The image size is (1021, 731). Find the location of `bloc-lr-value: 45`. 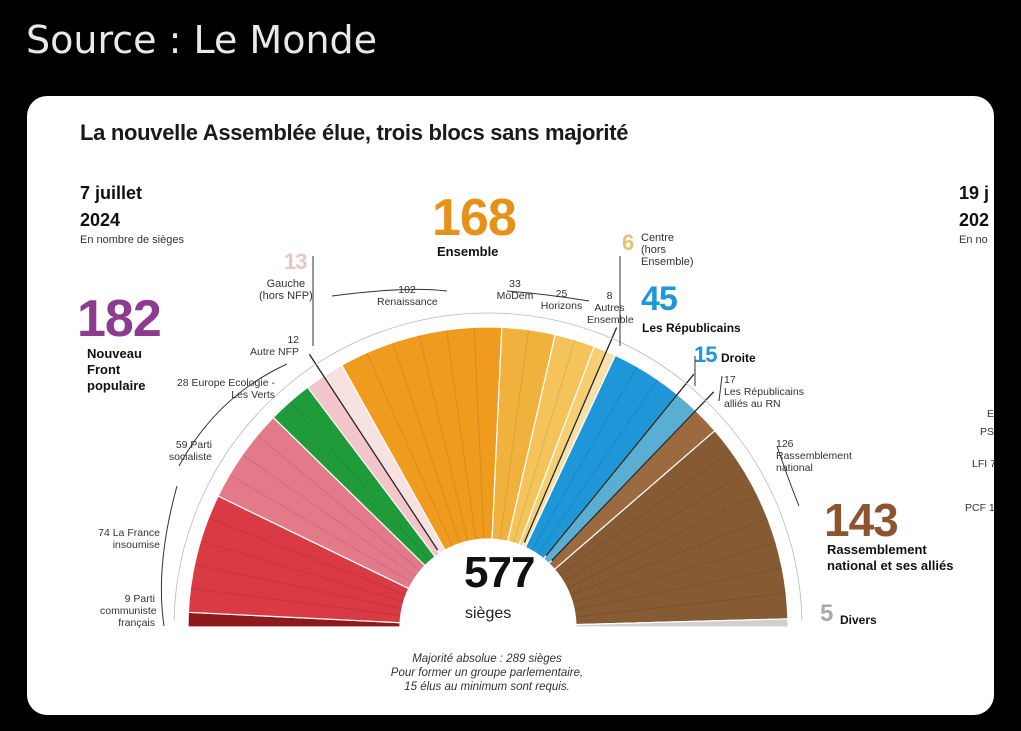

bloc-lr-value: 45 is located at coordinates (659, 299).